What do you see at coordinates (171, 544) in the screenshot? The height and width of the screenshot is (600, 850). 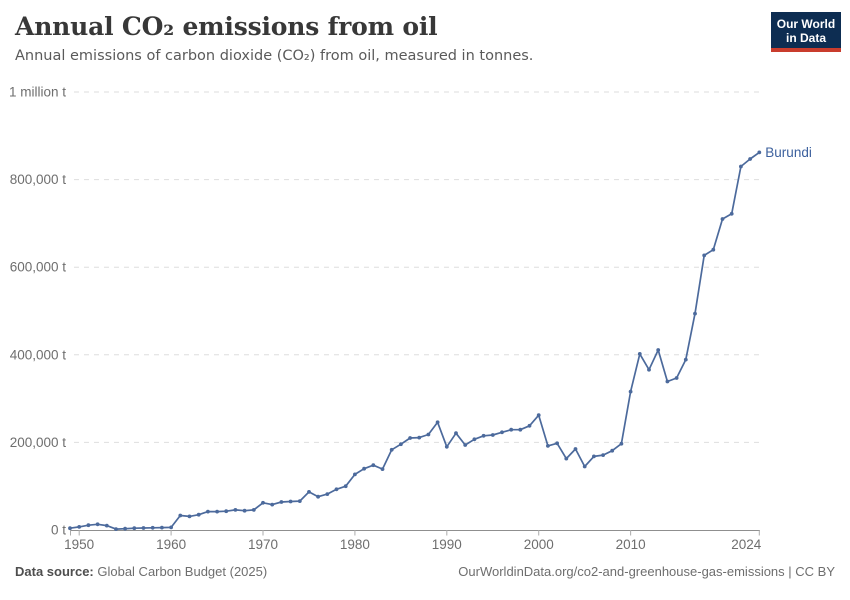 I see `x-tick-label: 1960` at bounding box center [171, 544].